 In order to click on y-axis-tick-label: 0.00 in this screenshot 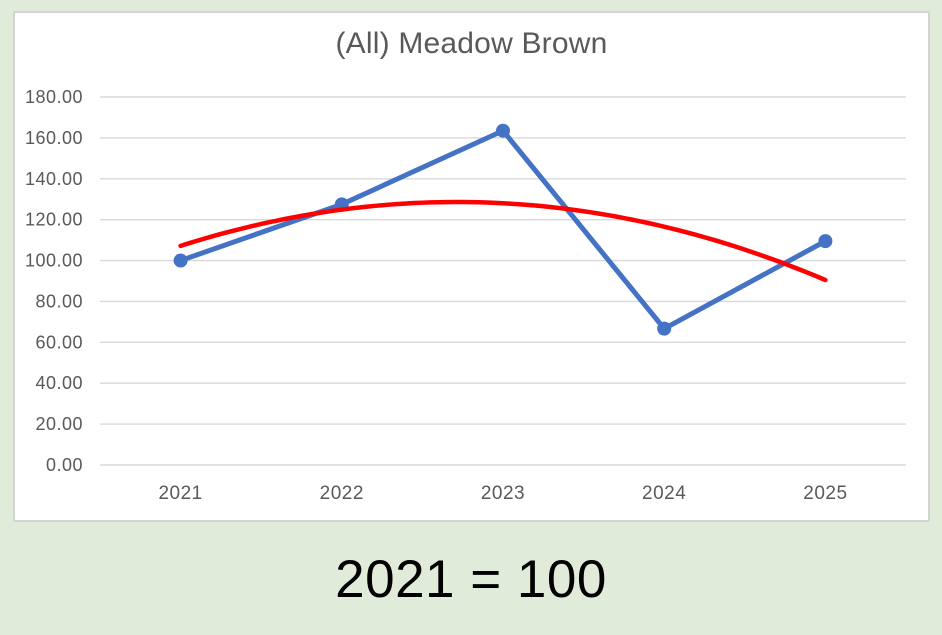, I will do `click(64, 465)`.